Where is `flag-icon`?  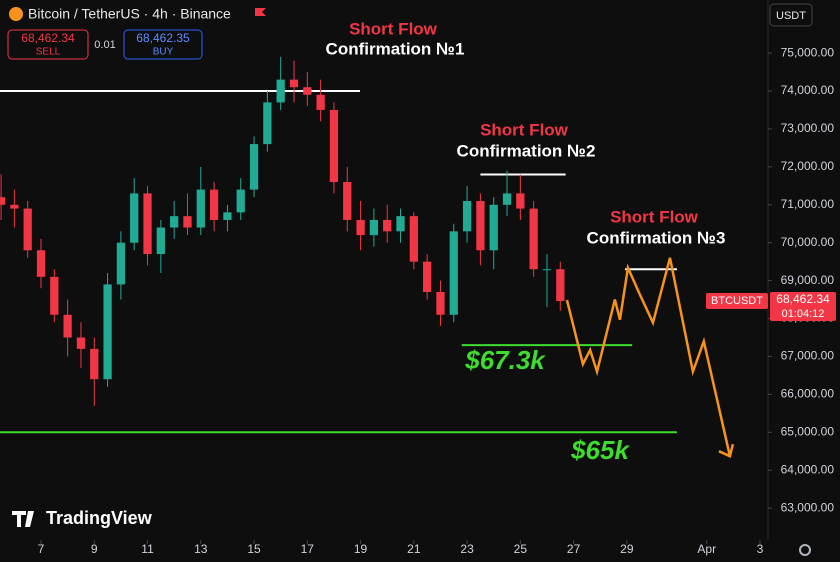
flag-icon is located at coordinates (260, 12).